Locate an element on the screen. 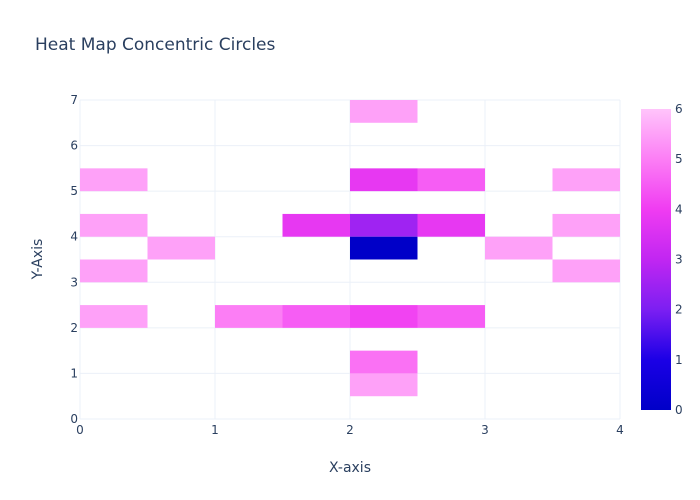 This screenshot has height=500, width=700. y-tick-label: 3 is located at coordinates (74, 282).